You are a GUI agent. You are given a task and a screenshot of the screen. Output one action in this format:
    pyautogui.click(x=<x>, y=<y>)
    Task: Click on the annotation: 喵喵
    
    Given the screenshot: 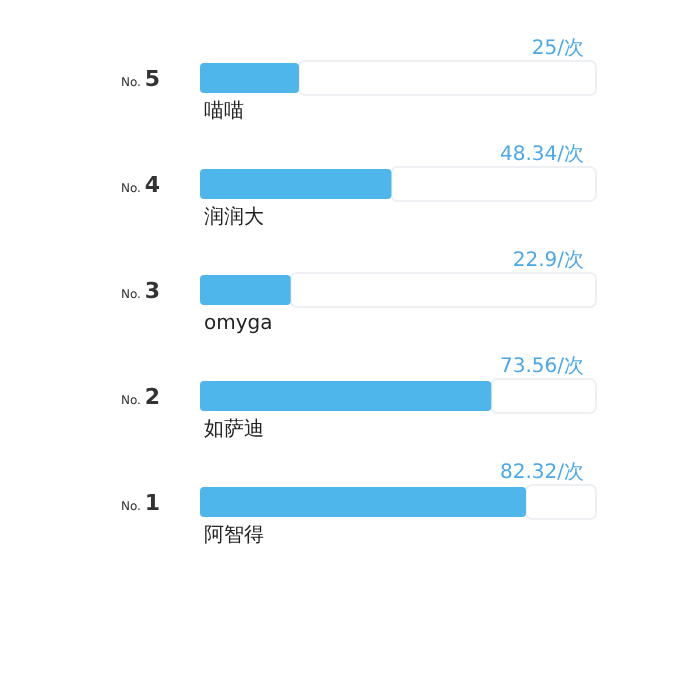 What is the action you would take?
    pyautogui.click(x=224, y=111)
    